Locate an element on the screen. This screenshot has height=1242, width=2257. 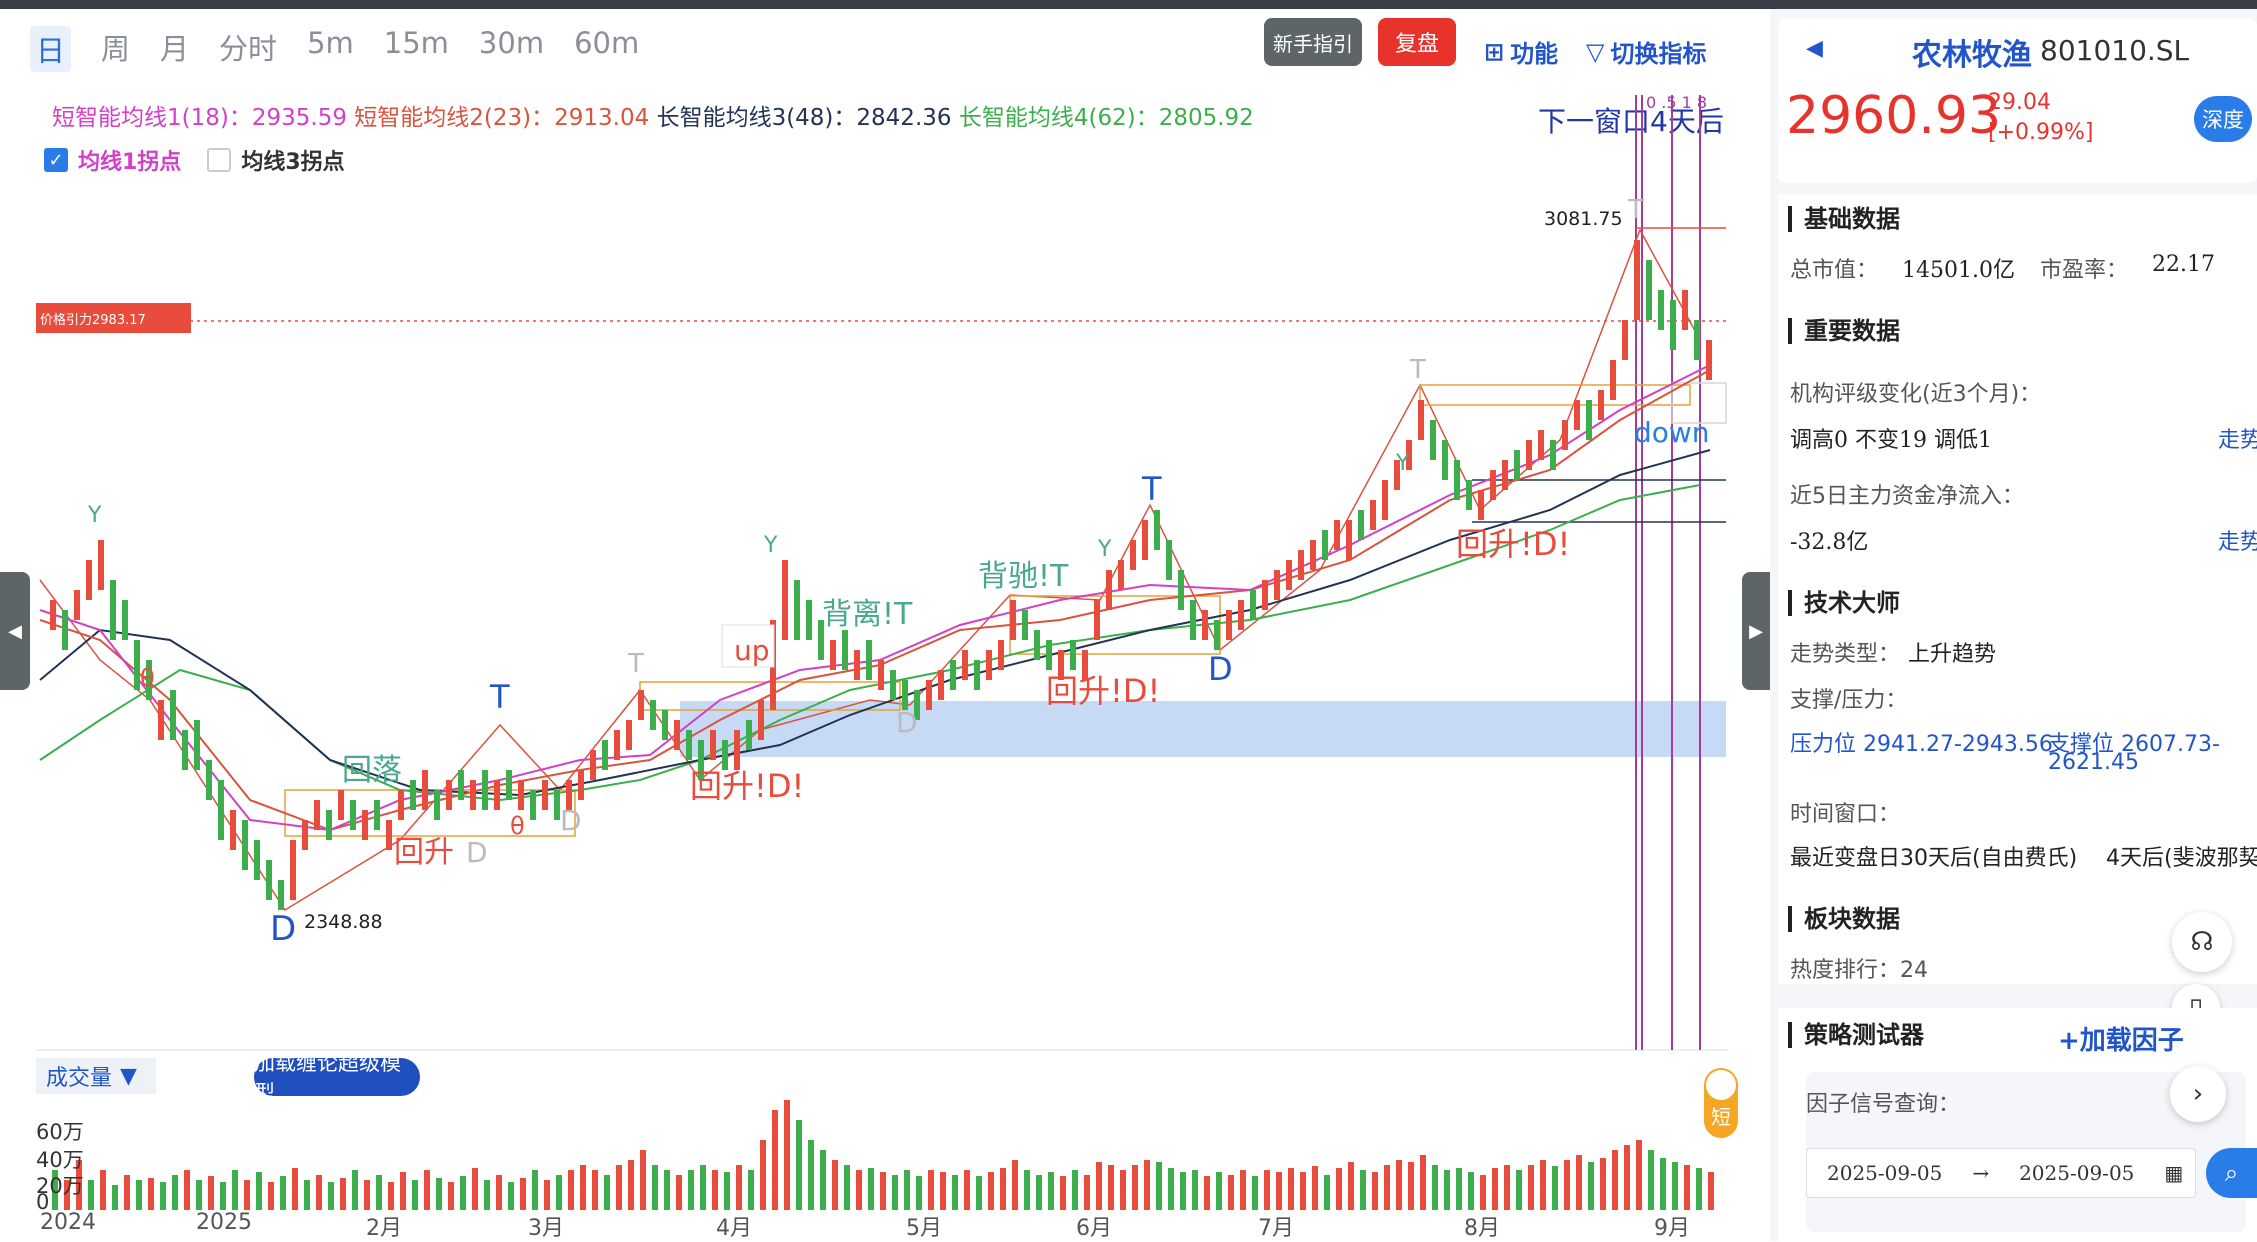
chevron-right-icon: ▶ is located at coordinates (1756, 631).